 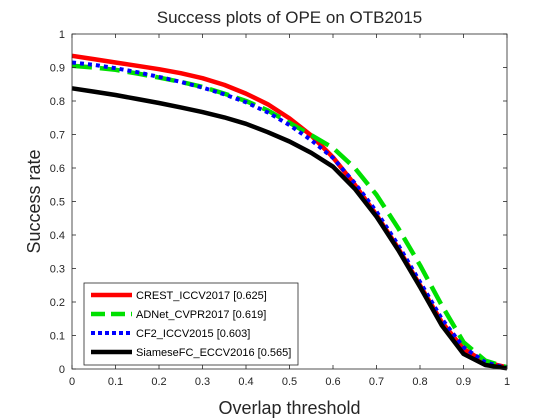 What do you see at coordinates (57, 69) in the screenshot?
I see `y-tick-label: 0.9` at bounding box center [57, 69].